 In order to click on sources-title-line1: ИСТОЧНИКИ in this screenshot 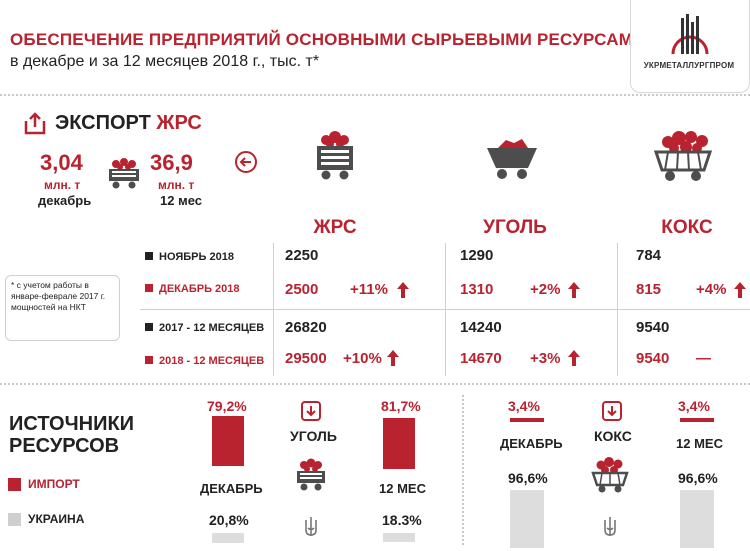, I will do `click(72, 424)`.